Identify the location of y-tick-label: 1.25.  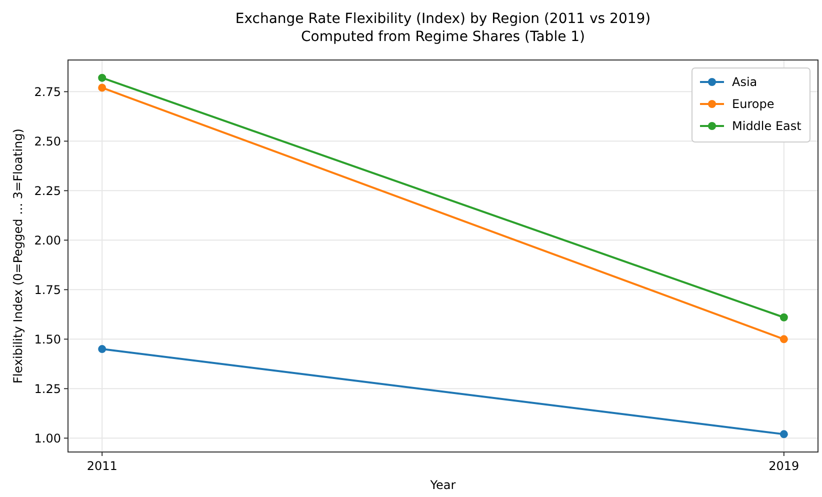
(47, 389).